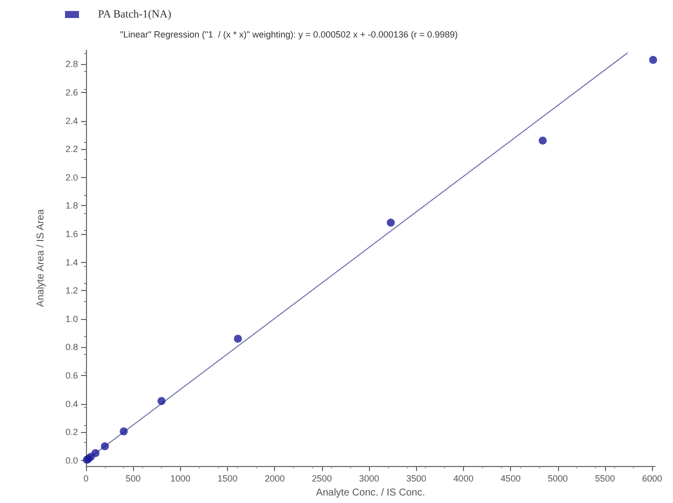  Describe the element at coordinates (71, 205) in the screenshot. I see `y-tick-label: 1.8` at that location.